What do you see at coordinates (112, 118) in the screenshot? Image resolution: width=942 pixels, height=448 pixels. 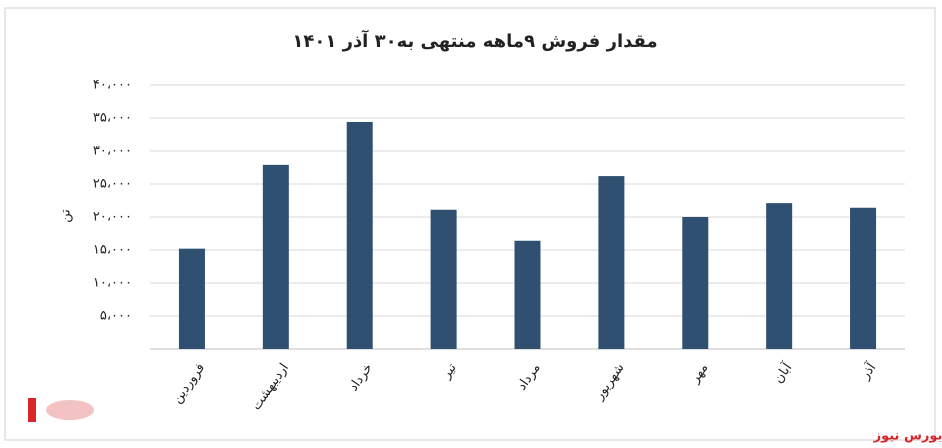 I see `y-tick-label: ۳۵،۰۰۰` at bounding box center [112, 118].